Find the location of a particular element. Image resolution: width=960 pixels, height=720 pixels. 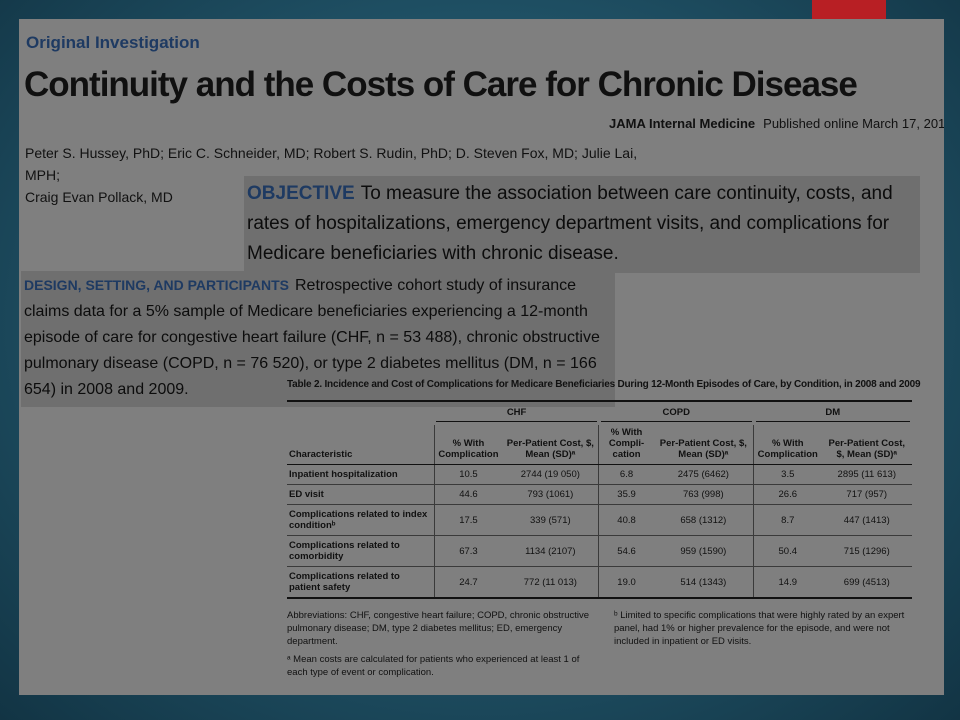

cell-chf-cost: 2744 (19 050) is located at coordinates (551, 474).